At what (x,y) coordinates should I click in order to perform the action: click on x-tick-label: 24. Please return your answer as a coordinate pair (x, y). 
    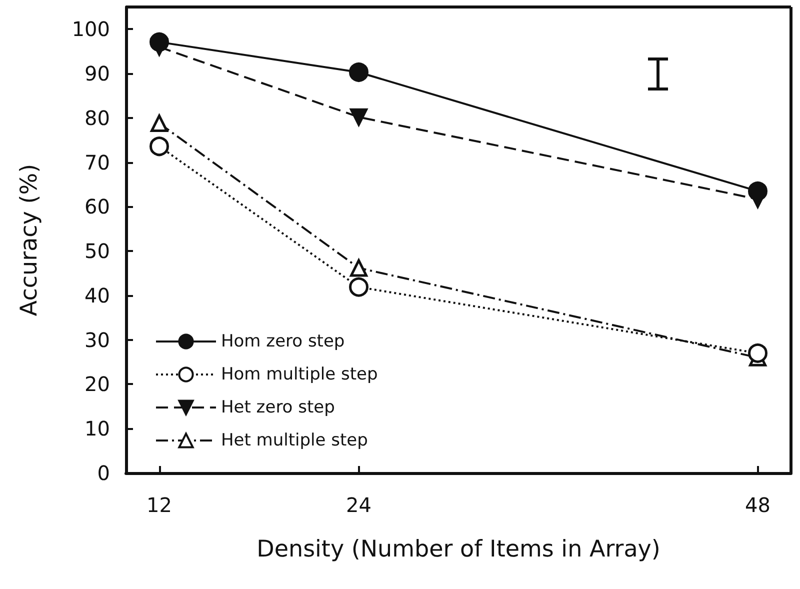
    Looking at the image, I should click on (359, 505).